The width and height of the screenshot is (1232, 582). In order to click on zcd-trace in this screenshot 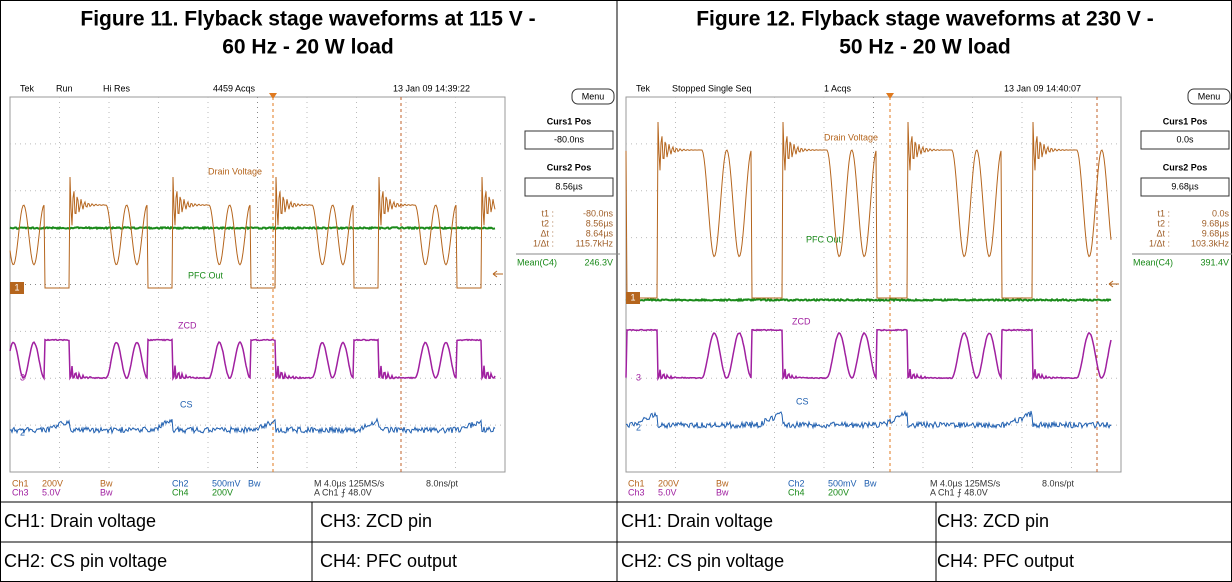, I will do `click(868, 355)`.